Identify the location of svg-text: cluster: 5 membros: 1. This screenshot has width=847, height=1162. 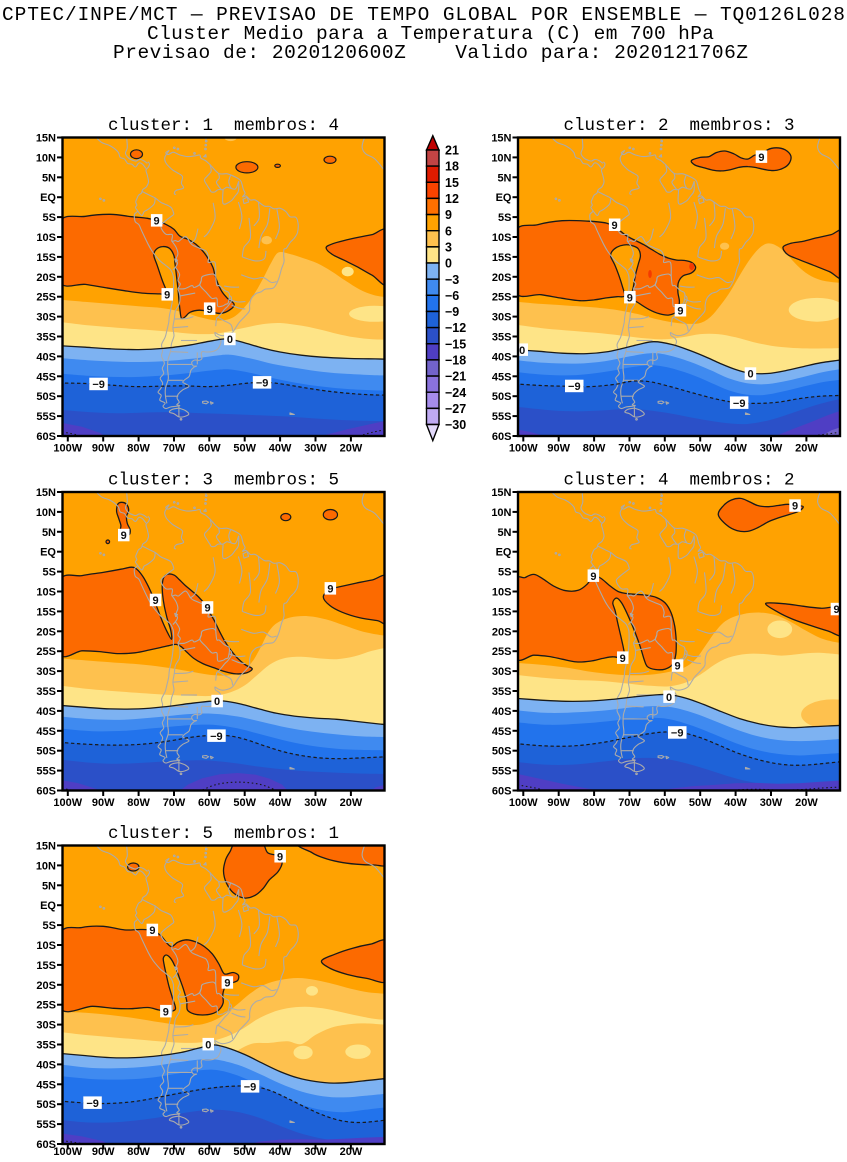
(223, 834).